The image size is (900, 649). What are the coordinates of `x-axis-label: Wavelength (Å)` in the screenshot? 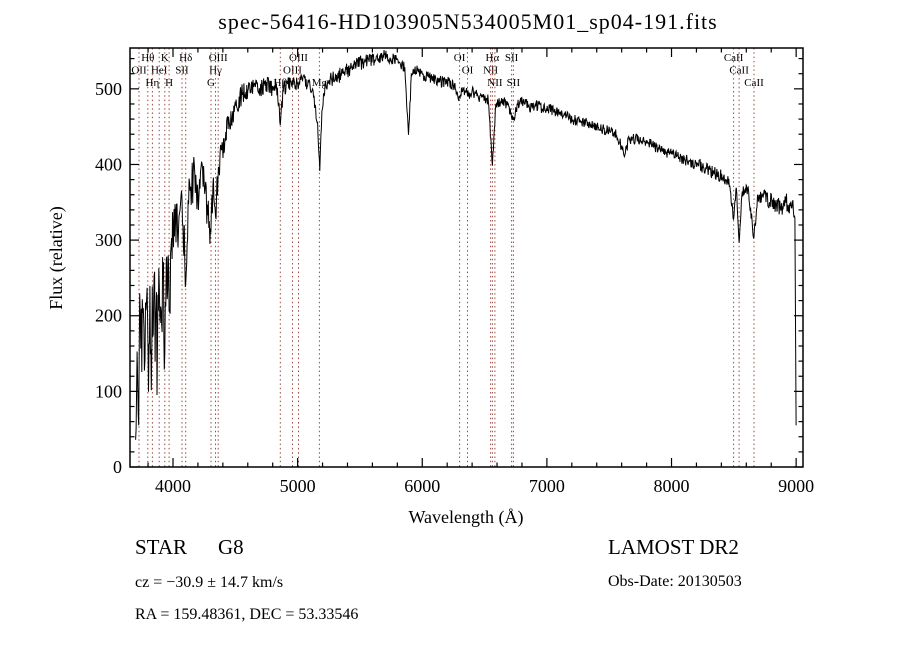 It's located at (465, 517).